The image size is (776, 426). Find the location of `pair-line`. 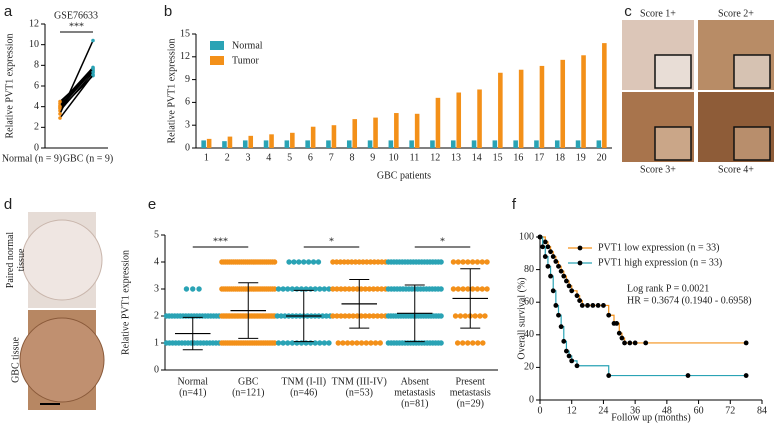

pair-line is located at coordinates (76, 77).